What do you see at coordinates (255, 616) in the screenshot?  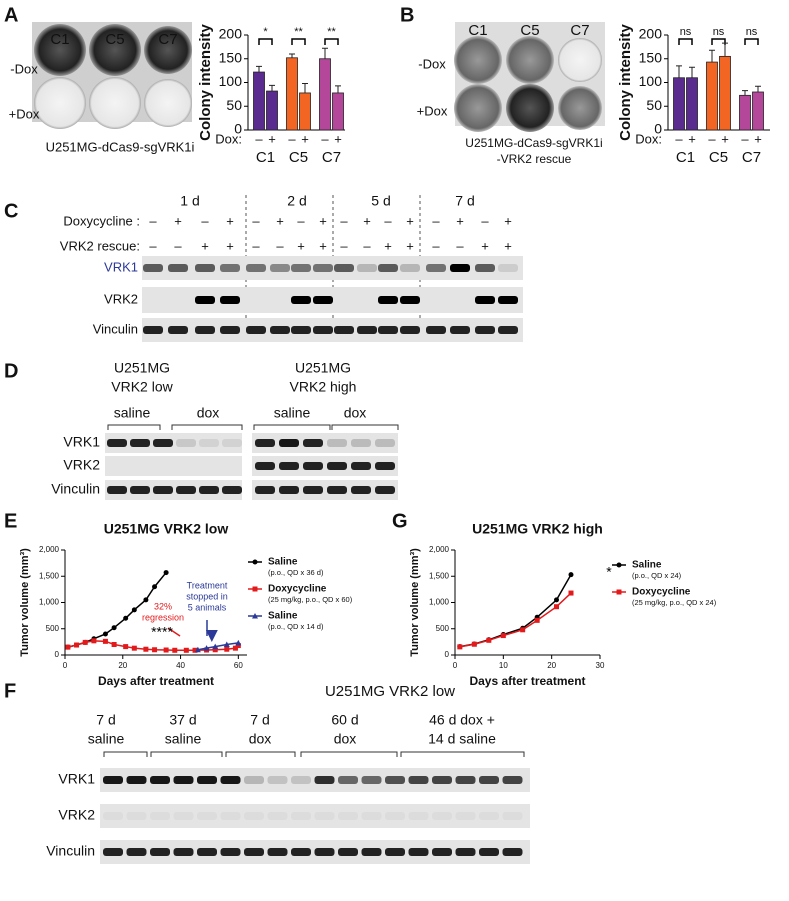 I see `legend-marker` at bounding box center [255, 616].